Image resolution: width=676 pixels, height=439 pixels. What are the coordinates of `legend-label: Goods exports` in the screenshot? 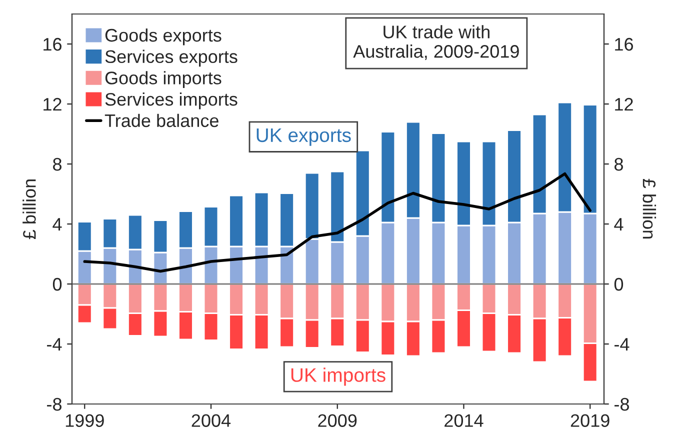 It's located at (163, 37).